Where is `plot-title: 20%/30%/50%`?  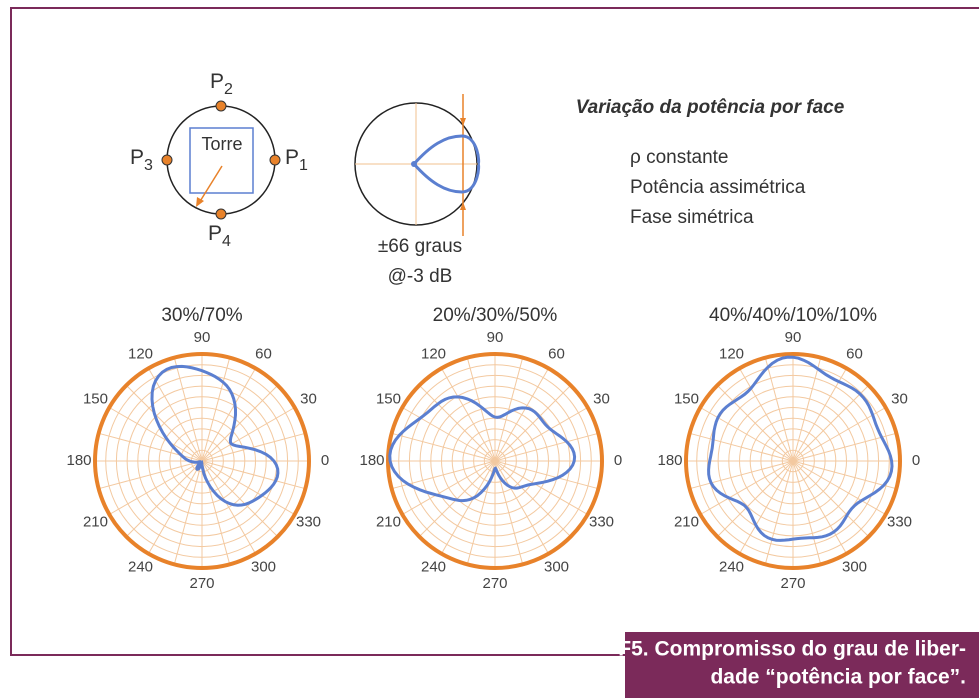
plot-title: 20%/30%/50% is located at coordinates (495, 315).